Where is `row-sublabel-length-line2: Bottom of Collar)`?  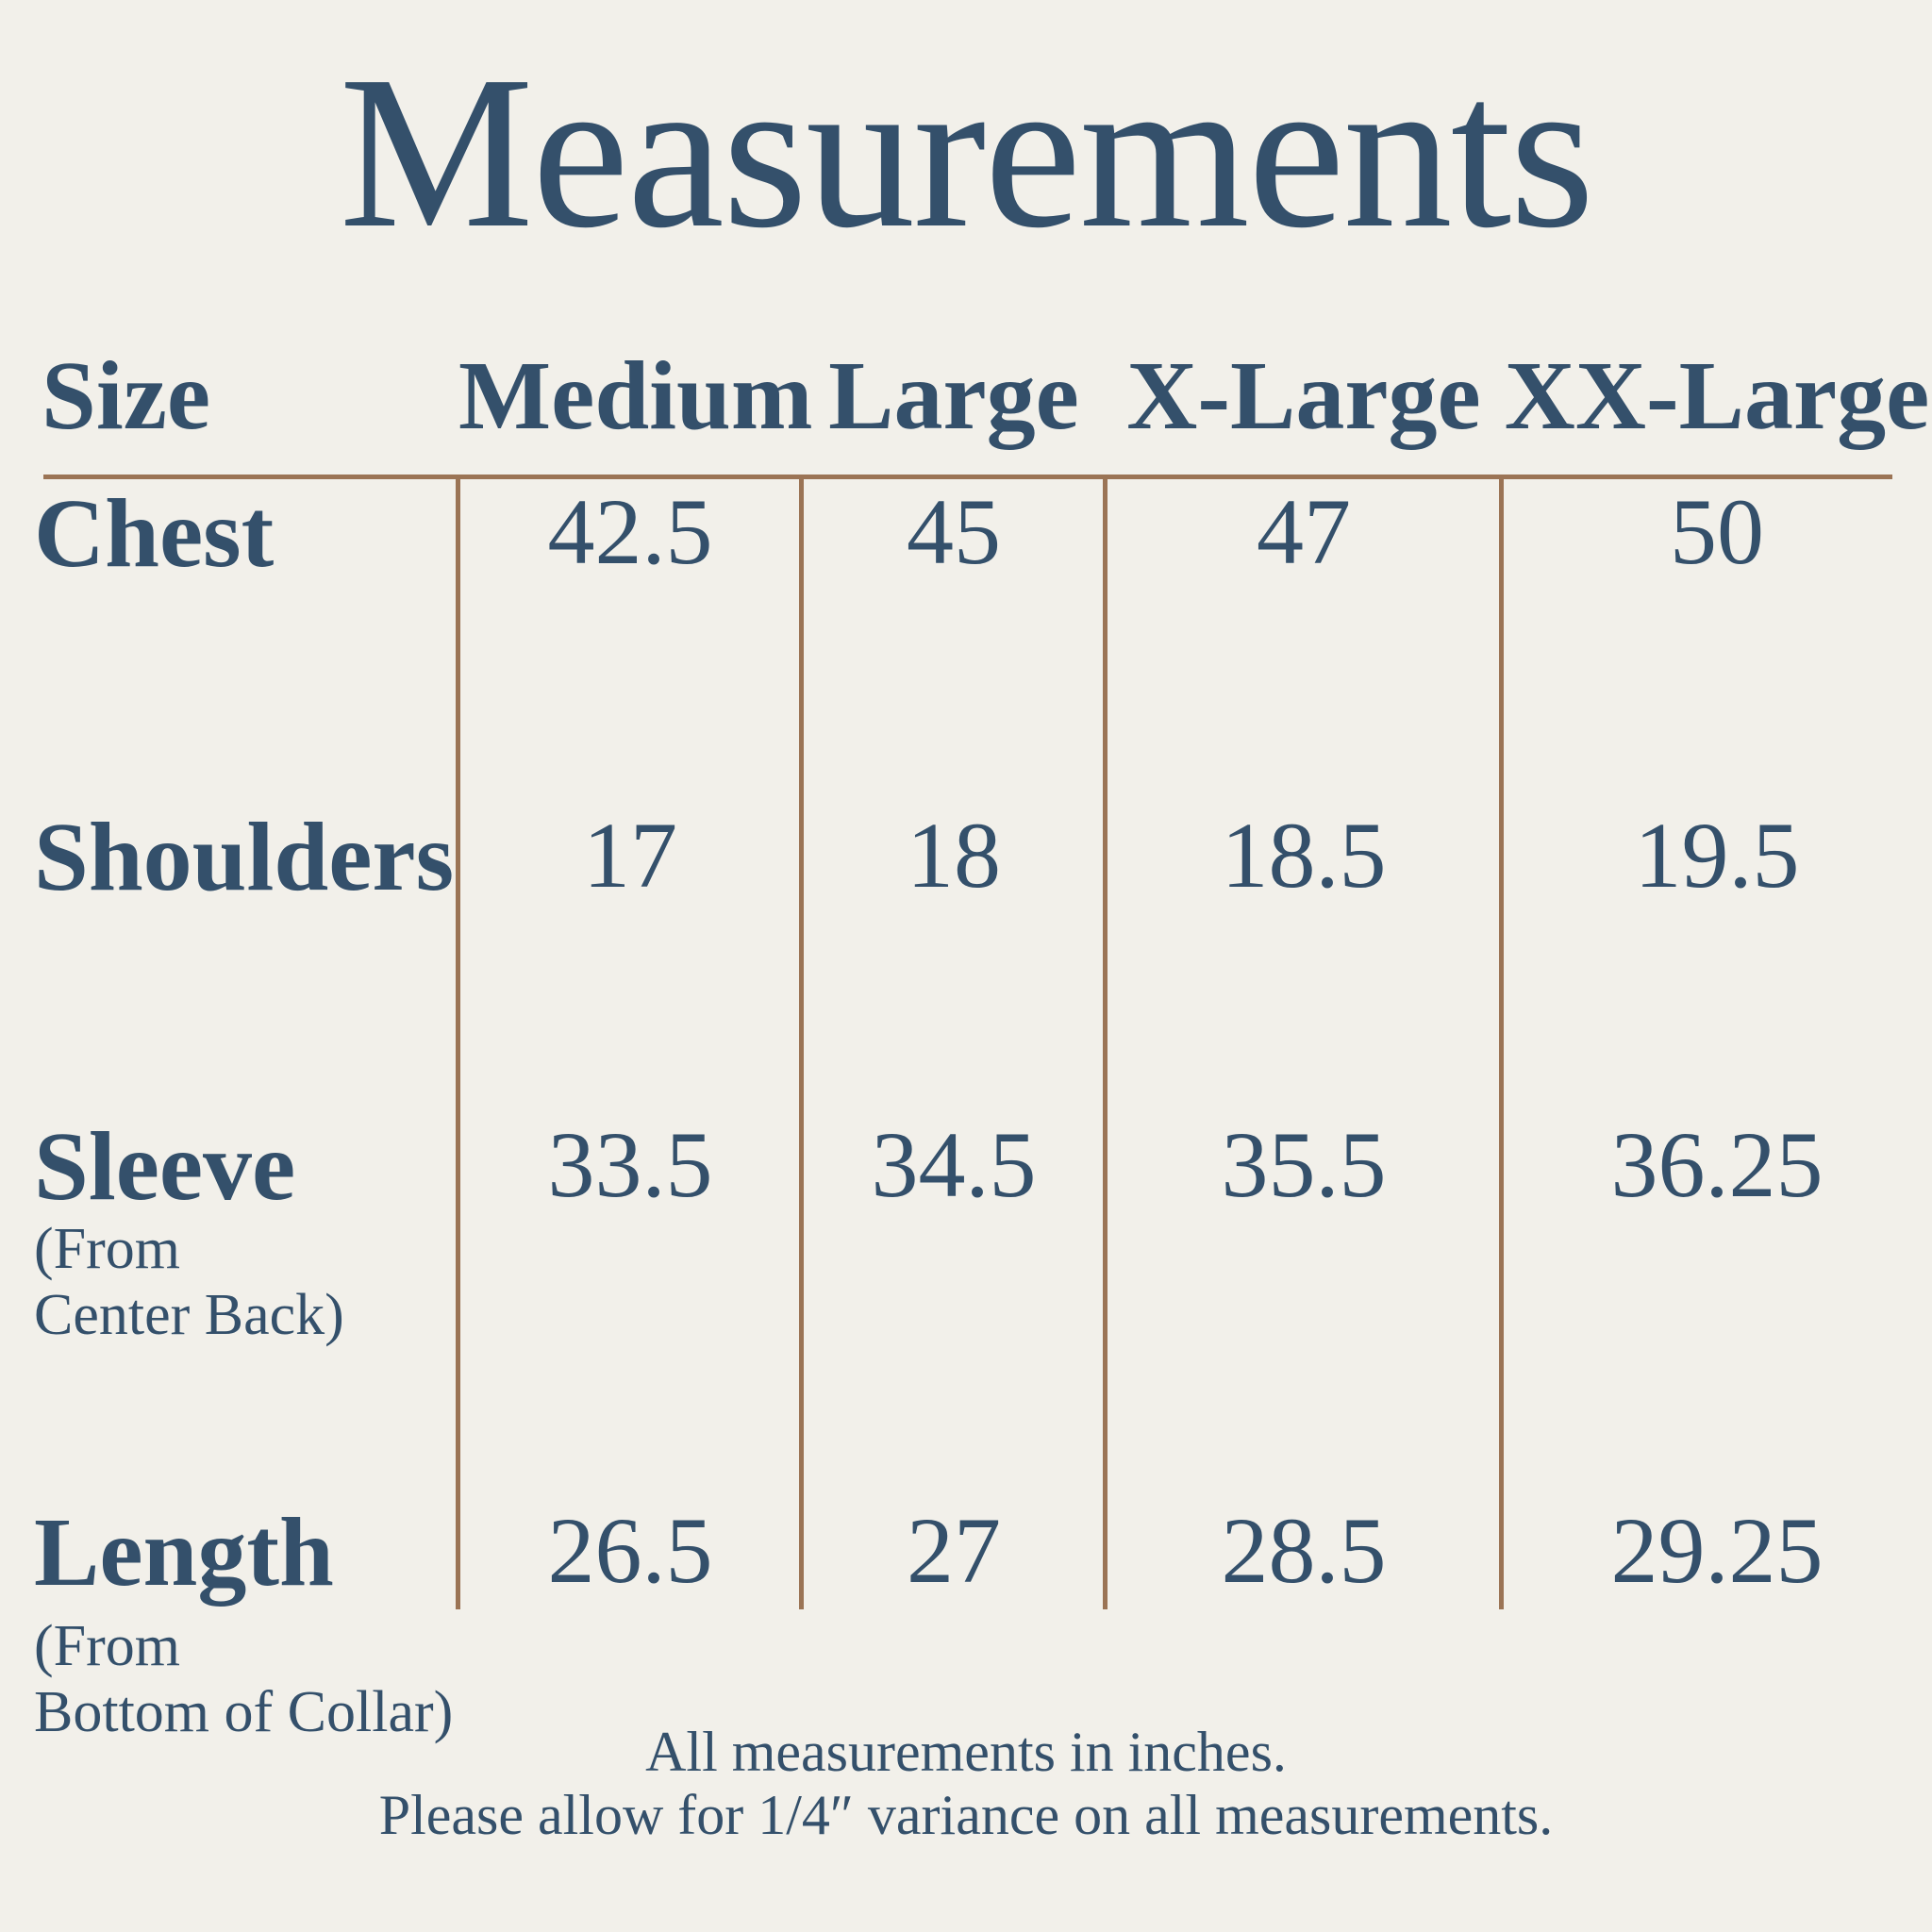
row-sublabel-length-line2: Bottom of Collar) is located at coordinates (244, 1713).